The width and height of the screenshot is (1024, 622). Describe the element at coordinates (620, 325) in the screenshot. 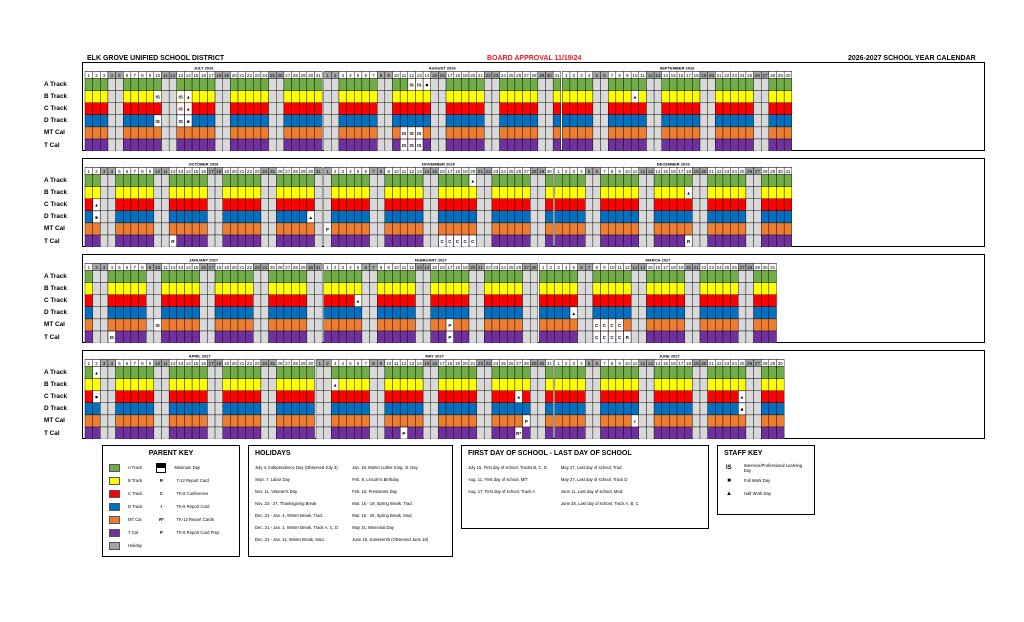

I see `day-mark: C` at that location.